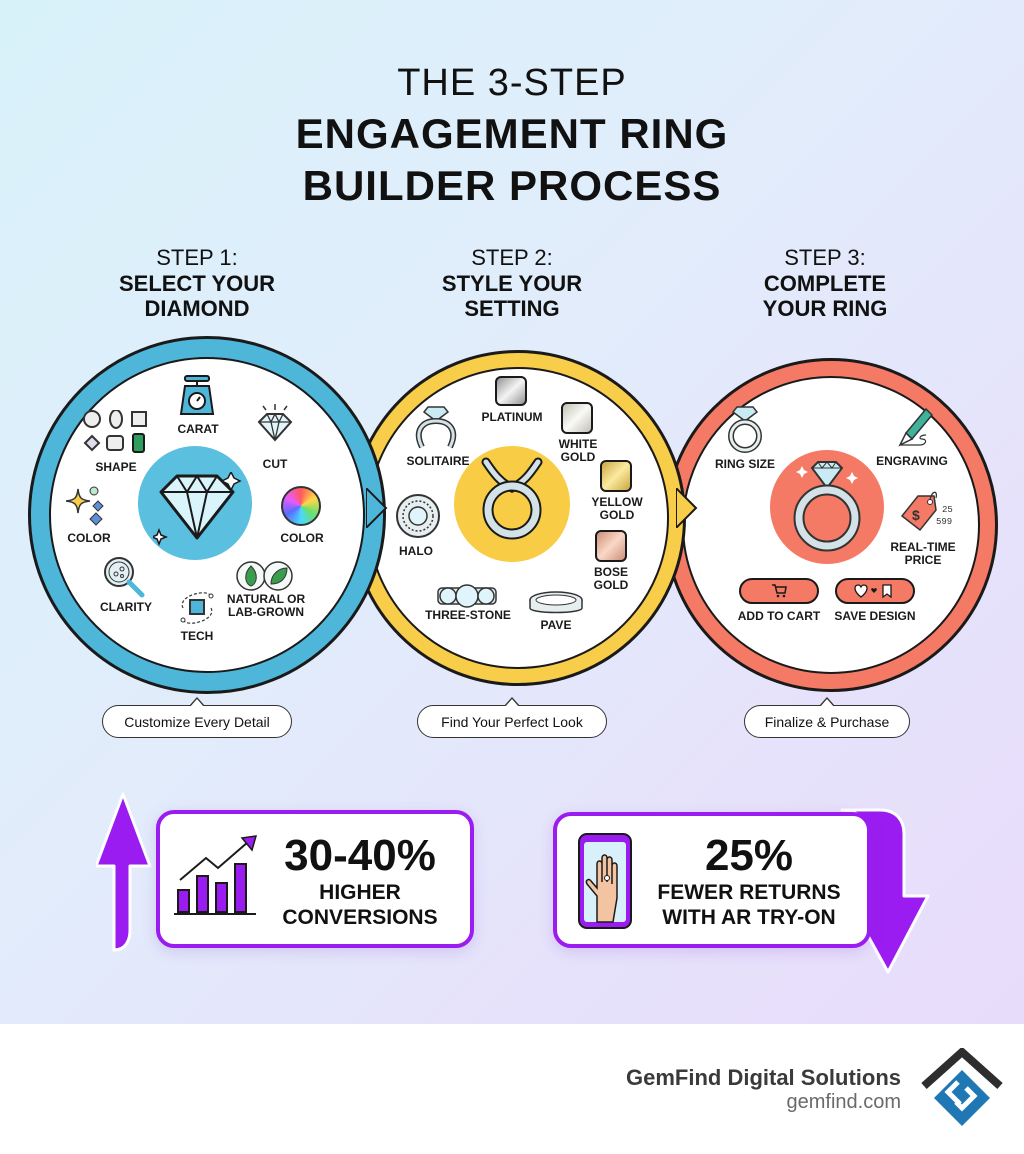 This screenshot has width=1024, height=1154. What do you see at coordinates (923, 560) in the screenshot?
I see `label-price: PRICE` at bounding box center [923, 560].